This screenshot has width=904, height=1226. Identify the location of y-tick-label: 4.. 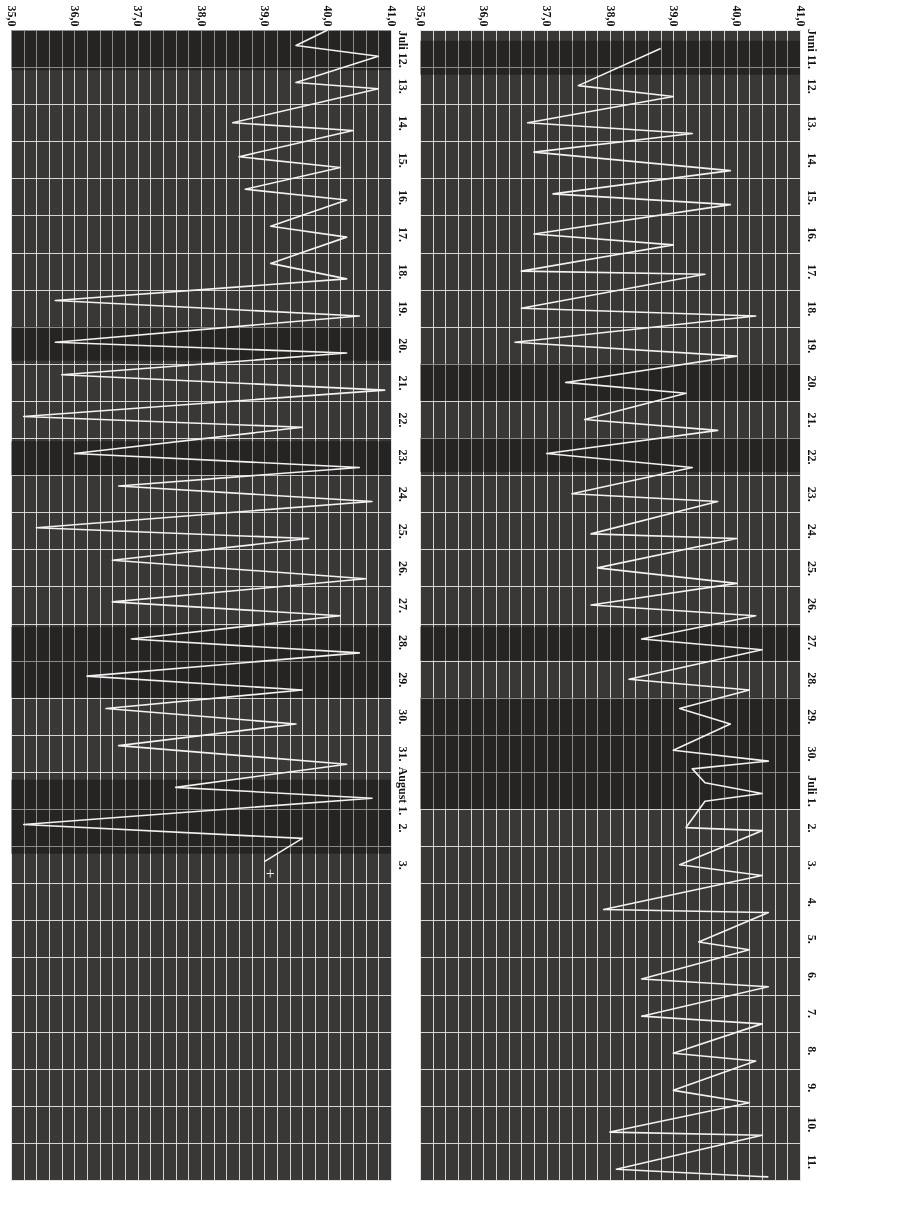
(811, 902).